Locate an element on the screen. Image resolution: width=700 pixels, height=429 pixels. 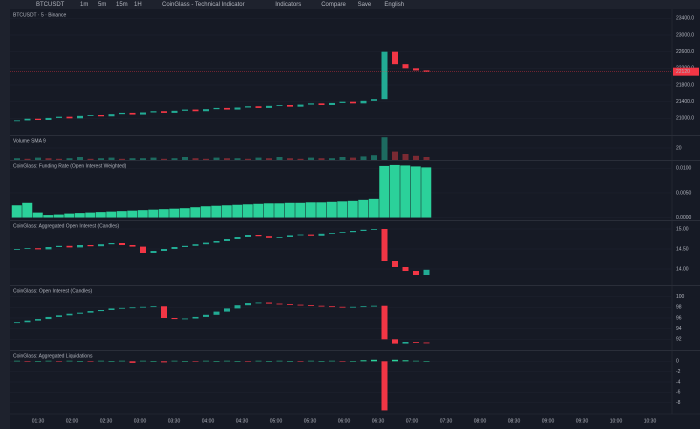
x-tick-label: 10:30 is located at coordinates (650, 421).